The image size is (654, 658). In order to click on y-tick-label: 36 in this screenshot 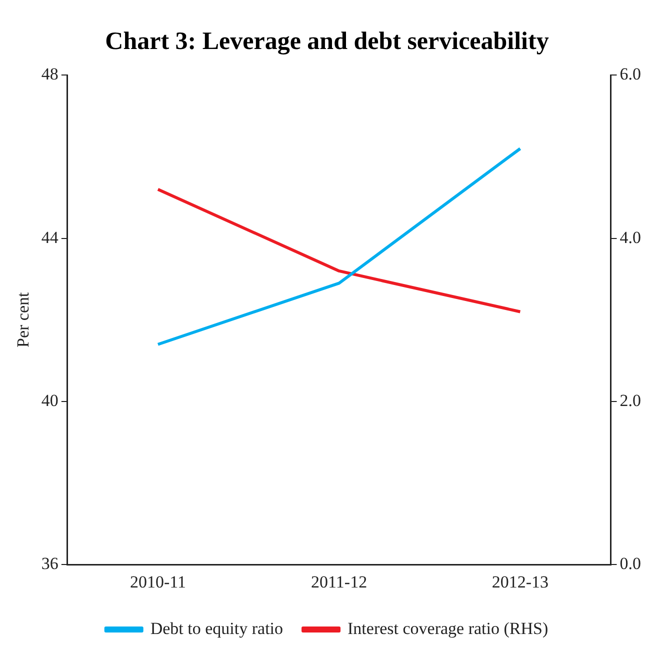, I will do `click(49, 564)`.